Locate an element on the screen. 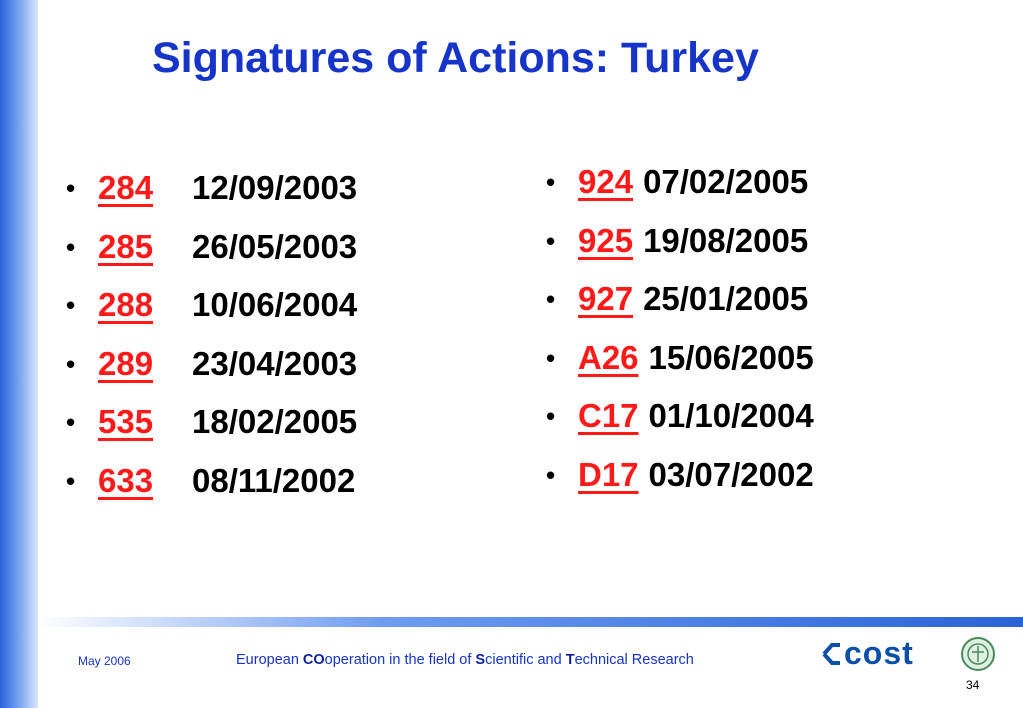 This screenshot has width=1023, height=708. list-item: • 288 10/06/2004 is located at coordinates (211, 308).